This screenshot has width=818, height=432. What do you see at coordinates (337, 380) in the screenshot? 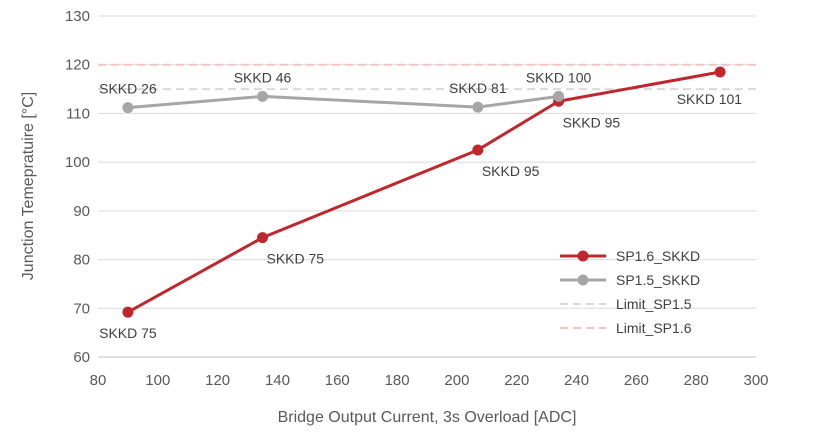
I see `x-tick-label: 160` at bounding box center [337, 380].